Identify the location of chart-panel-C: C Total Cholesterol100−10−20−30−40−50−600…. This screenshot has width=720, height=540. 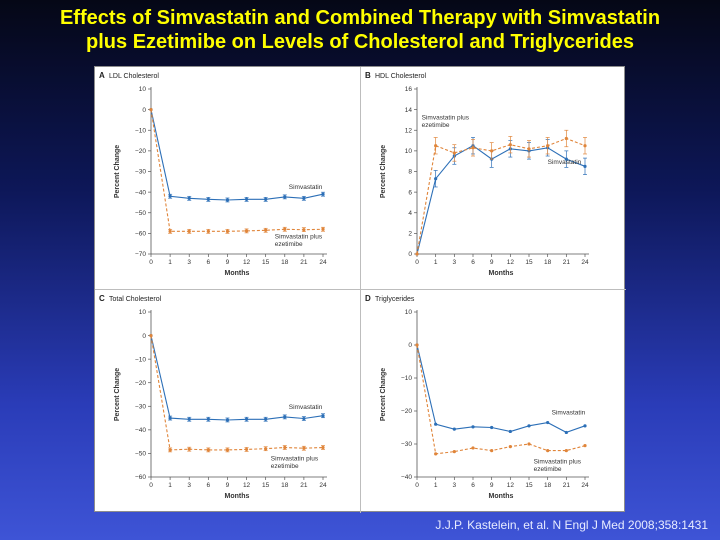
(213, 397).